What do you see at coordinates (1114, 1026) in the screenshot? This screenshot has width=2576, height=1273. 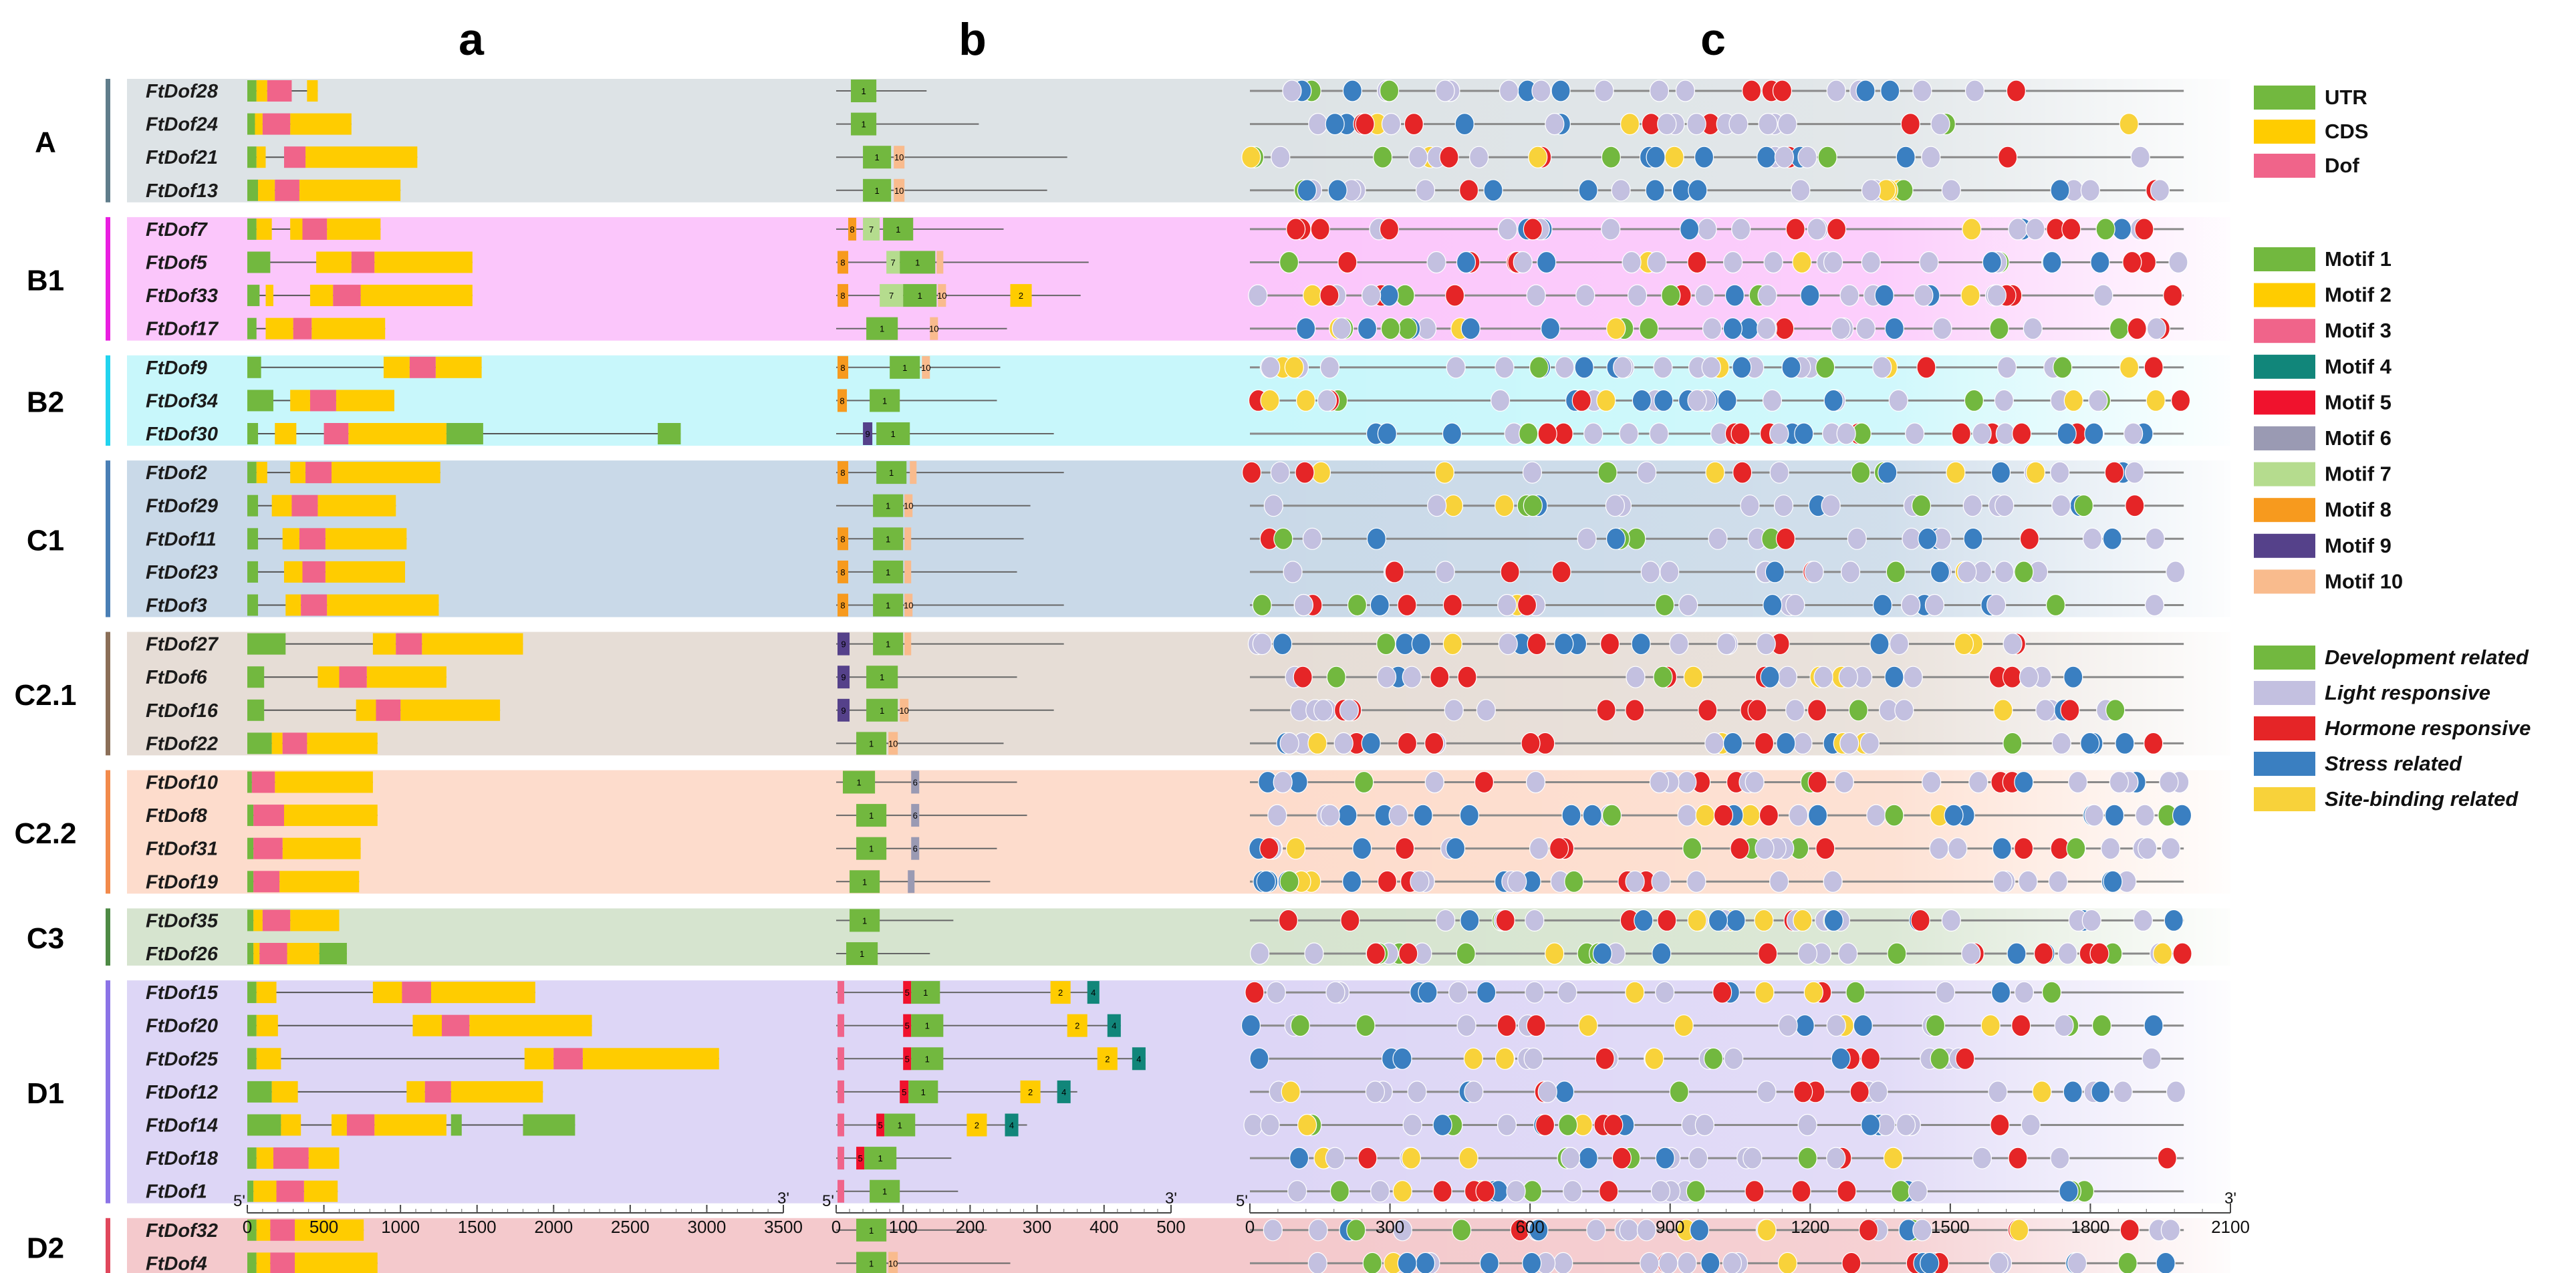 I see `motif-number: 4` at bounding box center [1114, 1026].